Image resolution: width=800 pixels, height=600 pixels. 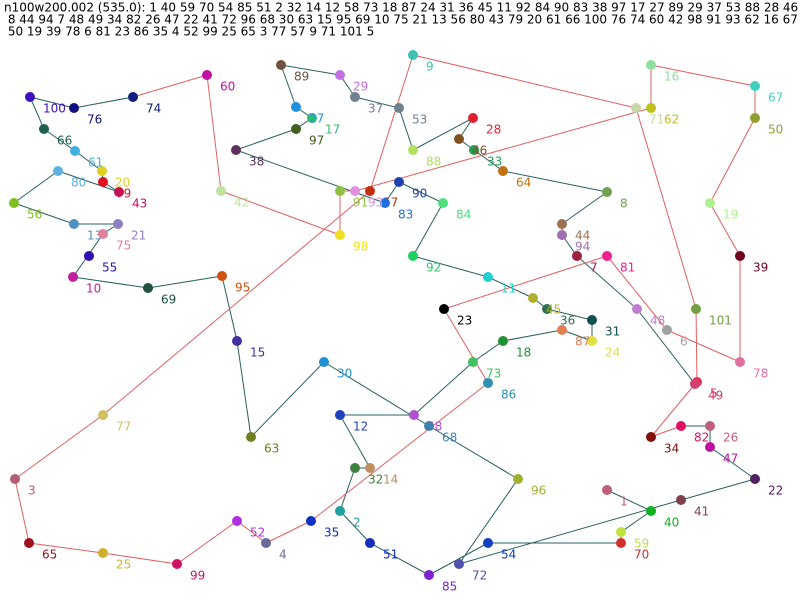 I want to click on node-label: 1, so click(x=624, y=502).